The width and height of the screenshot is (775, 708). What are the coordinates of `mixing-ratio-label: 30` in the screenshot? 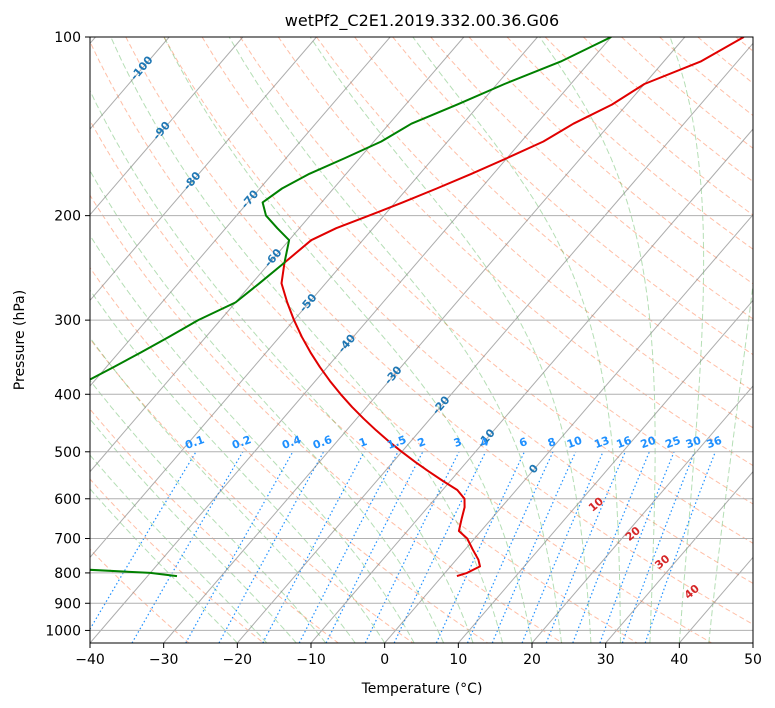 It's located at (693, 443).